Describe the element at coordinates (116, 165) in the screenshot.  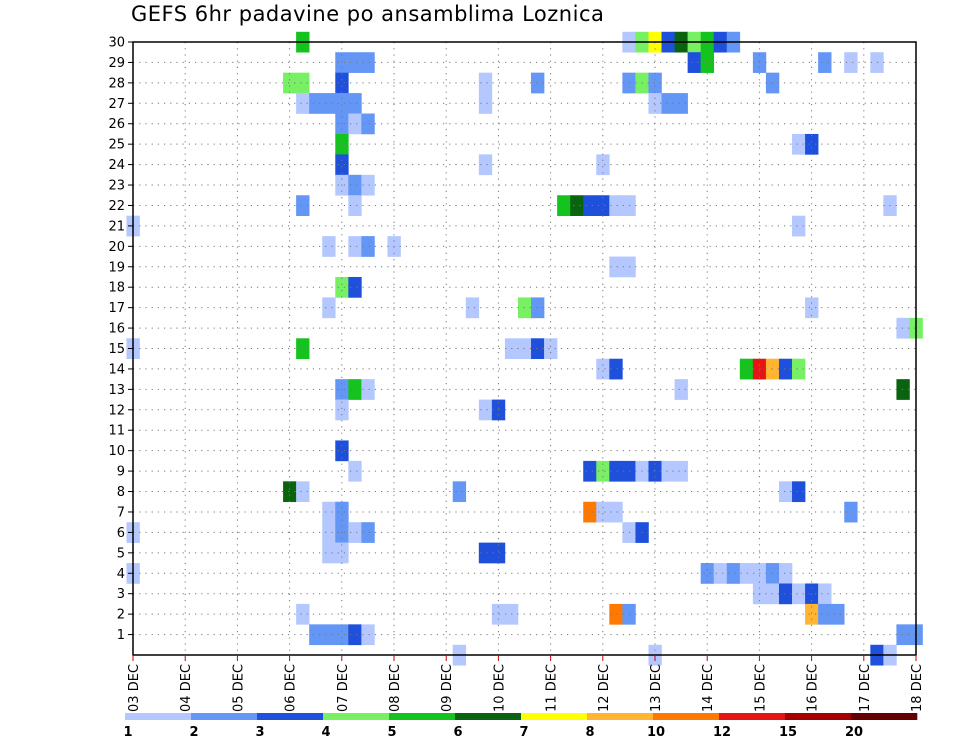
I see `y-tick-label: 24` at that location.